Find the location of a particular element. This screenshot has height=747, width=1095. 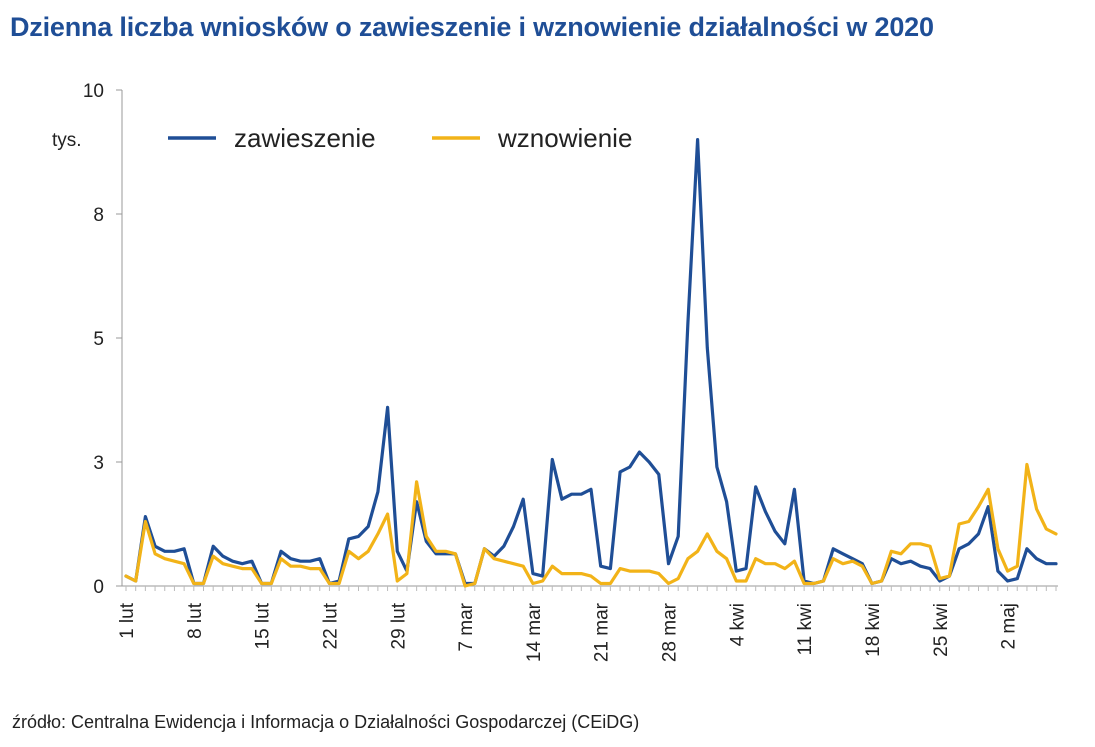

legend: zawieszenie wznowienie is located at coordinates (400, 138).